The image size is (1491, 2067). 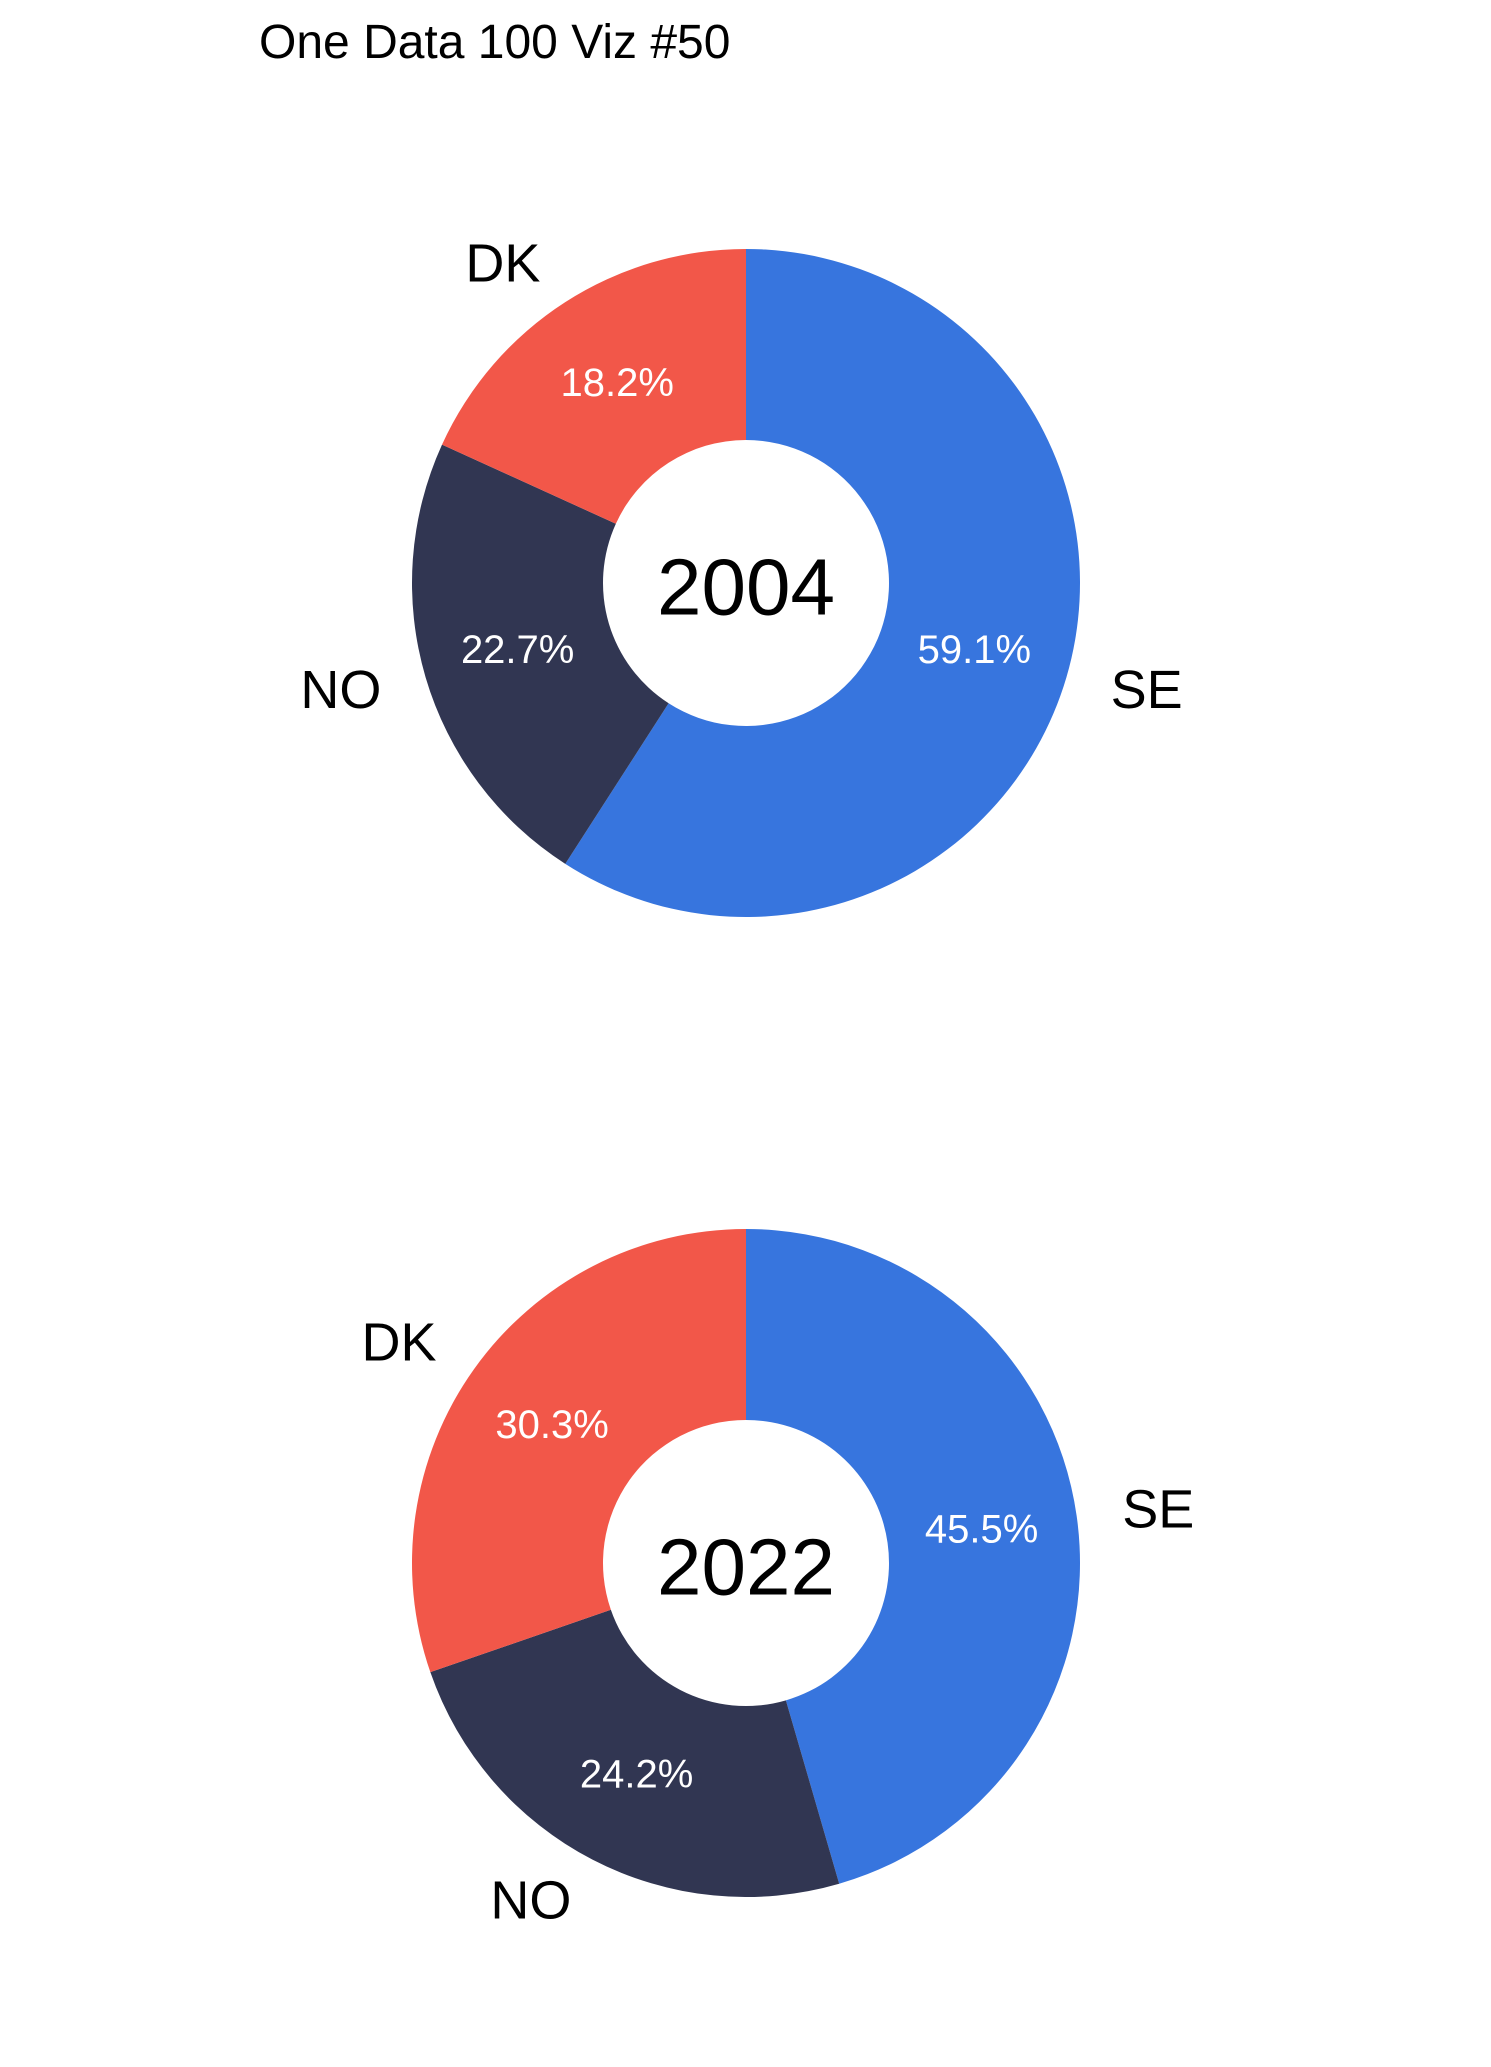 I want to click on center-year-label: 2022, so click(x=746, y=1567).